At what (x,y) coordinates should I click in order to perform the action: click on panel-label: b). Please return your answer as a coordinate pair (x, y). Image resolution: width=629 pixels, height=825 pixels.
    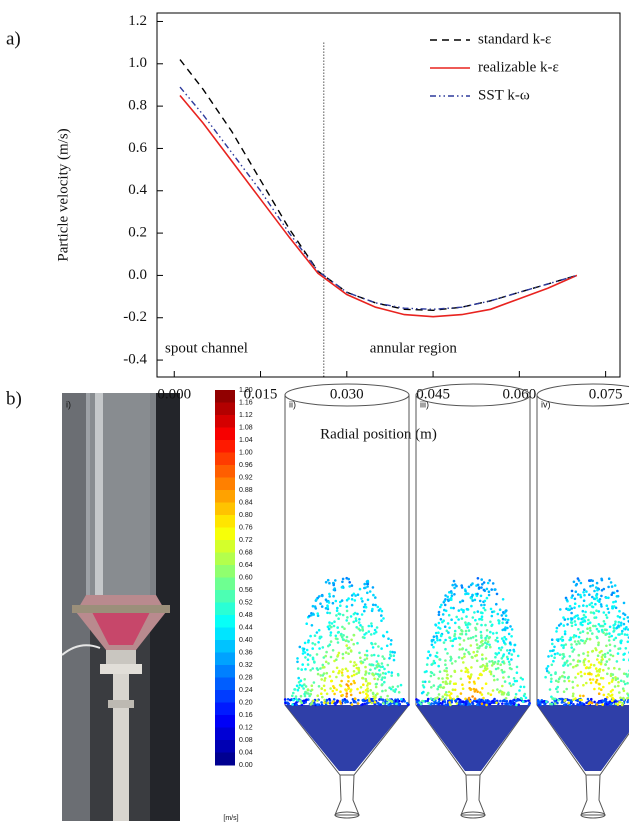
    Looking at the image, I should click on (14, 398).